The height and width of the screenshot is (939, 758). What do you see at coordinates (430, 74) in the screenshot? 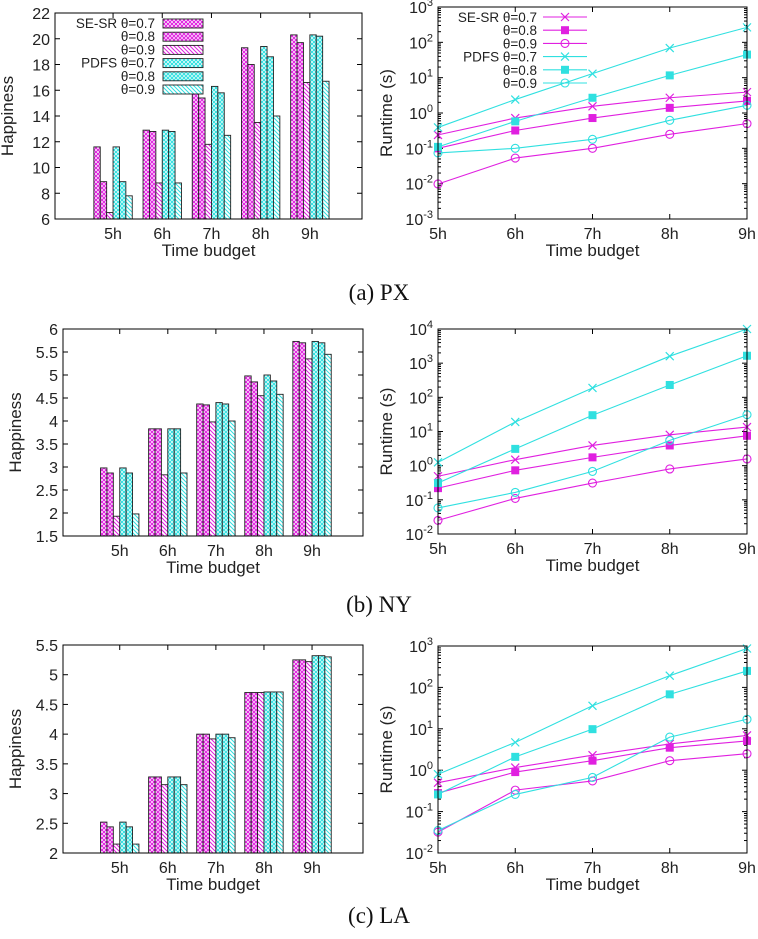
I see `y-tick-exponent: 1` at bounding box center [430, 74].